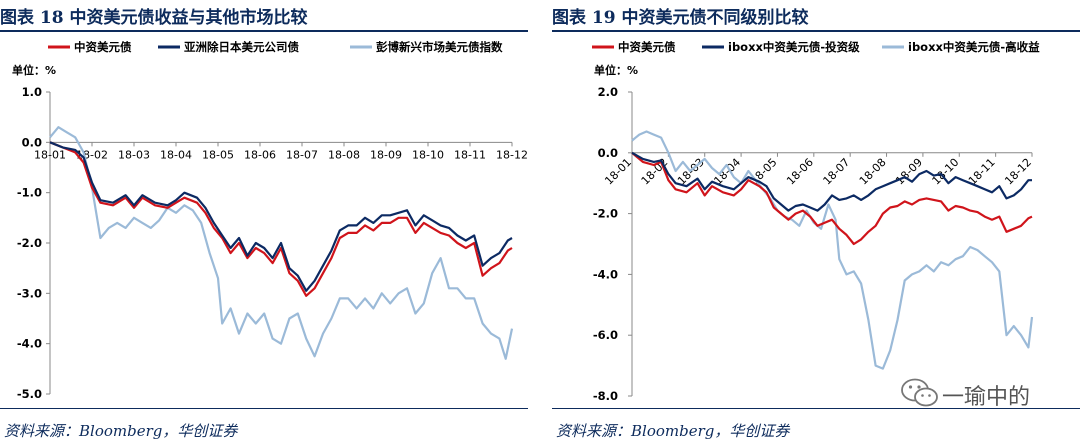  I want to click on y-tick-label: 2.0, so click(608, 92).